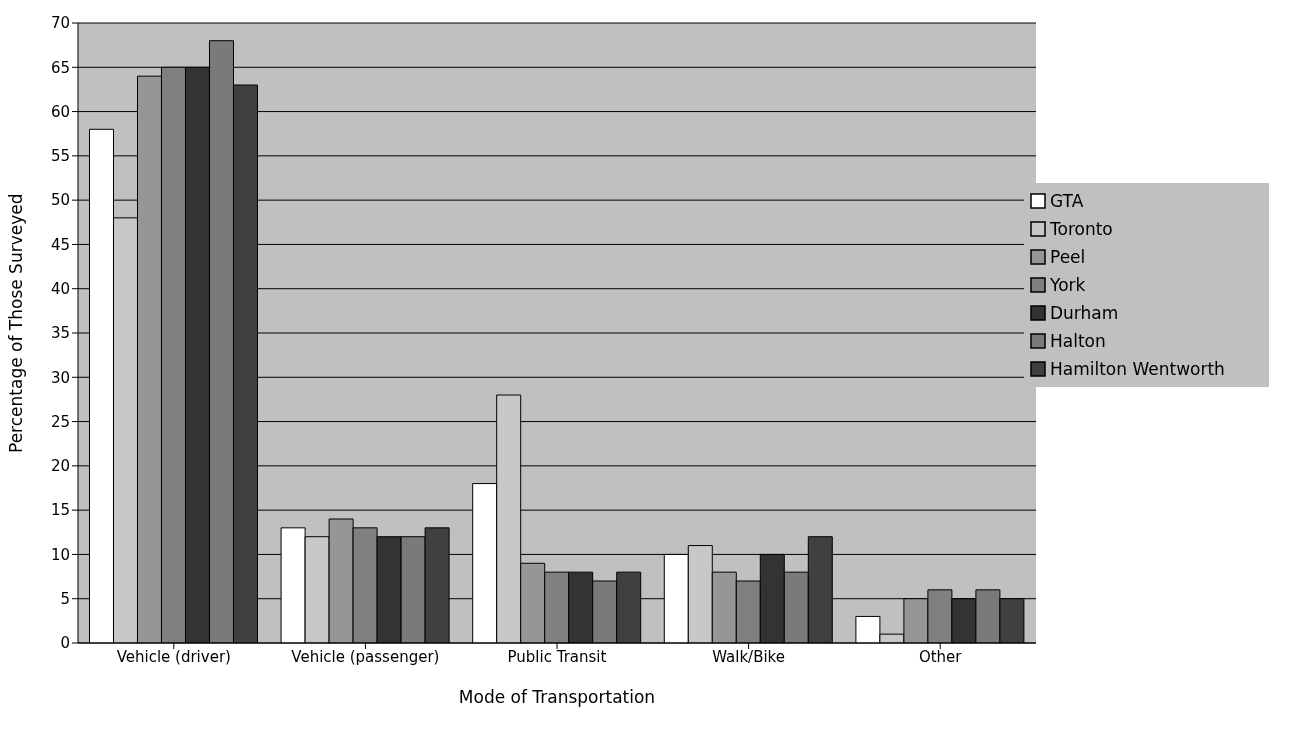 The width and height of the screenshot is (1291, 740). I want to click on legend-label: Peel, so click(1068, 257).